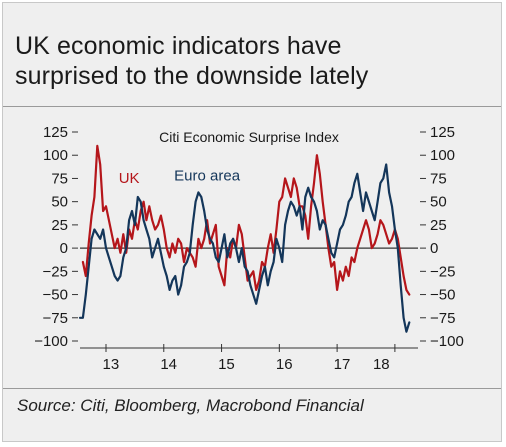  What do you see at coordinates (447, 341) in the screenshot?
I see `y-tick-label-right: −100` at bounding box center [447, 341].